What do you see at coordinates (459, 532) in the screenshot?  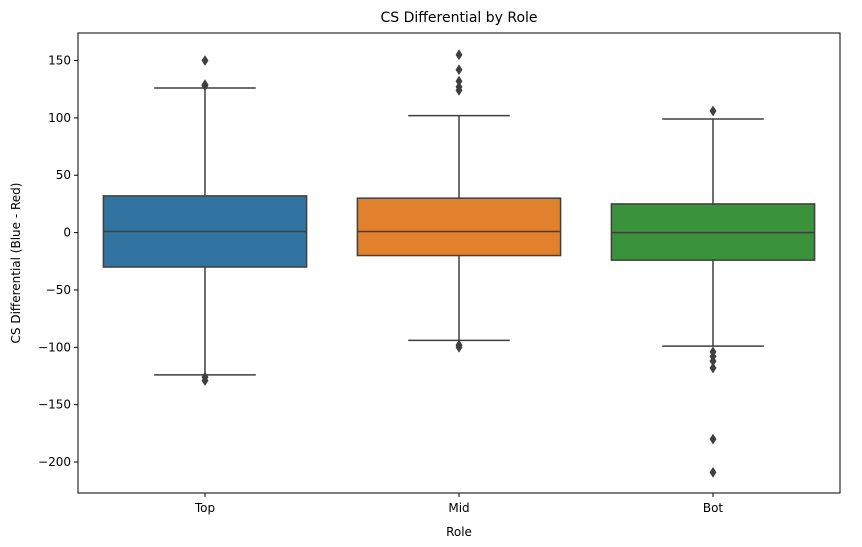 I see `x-axis-label: Role` at bounding box center [459, 532].